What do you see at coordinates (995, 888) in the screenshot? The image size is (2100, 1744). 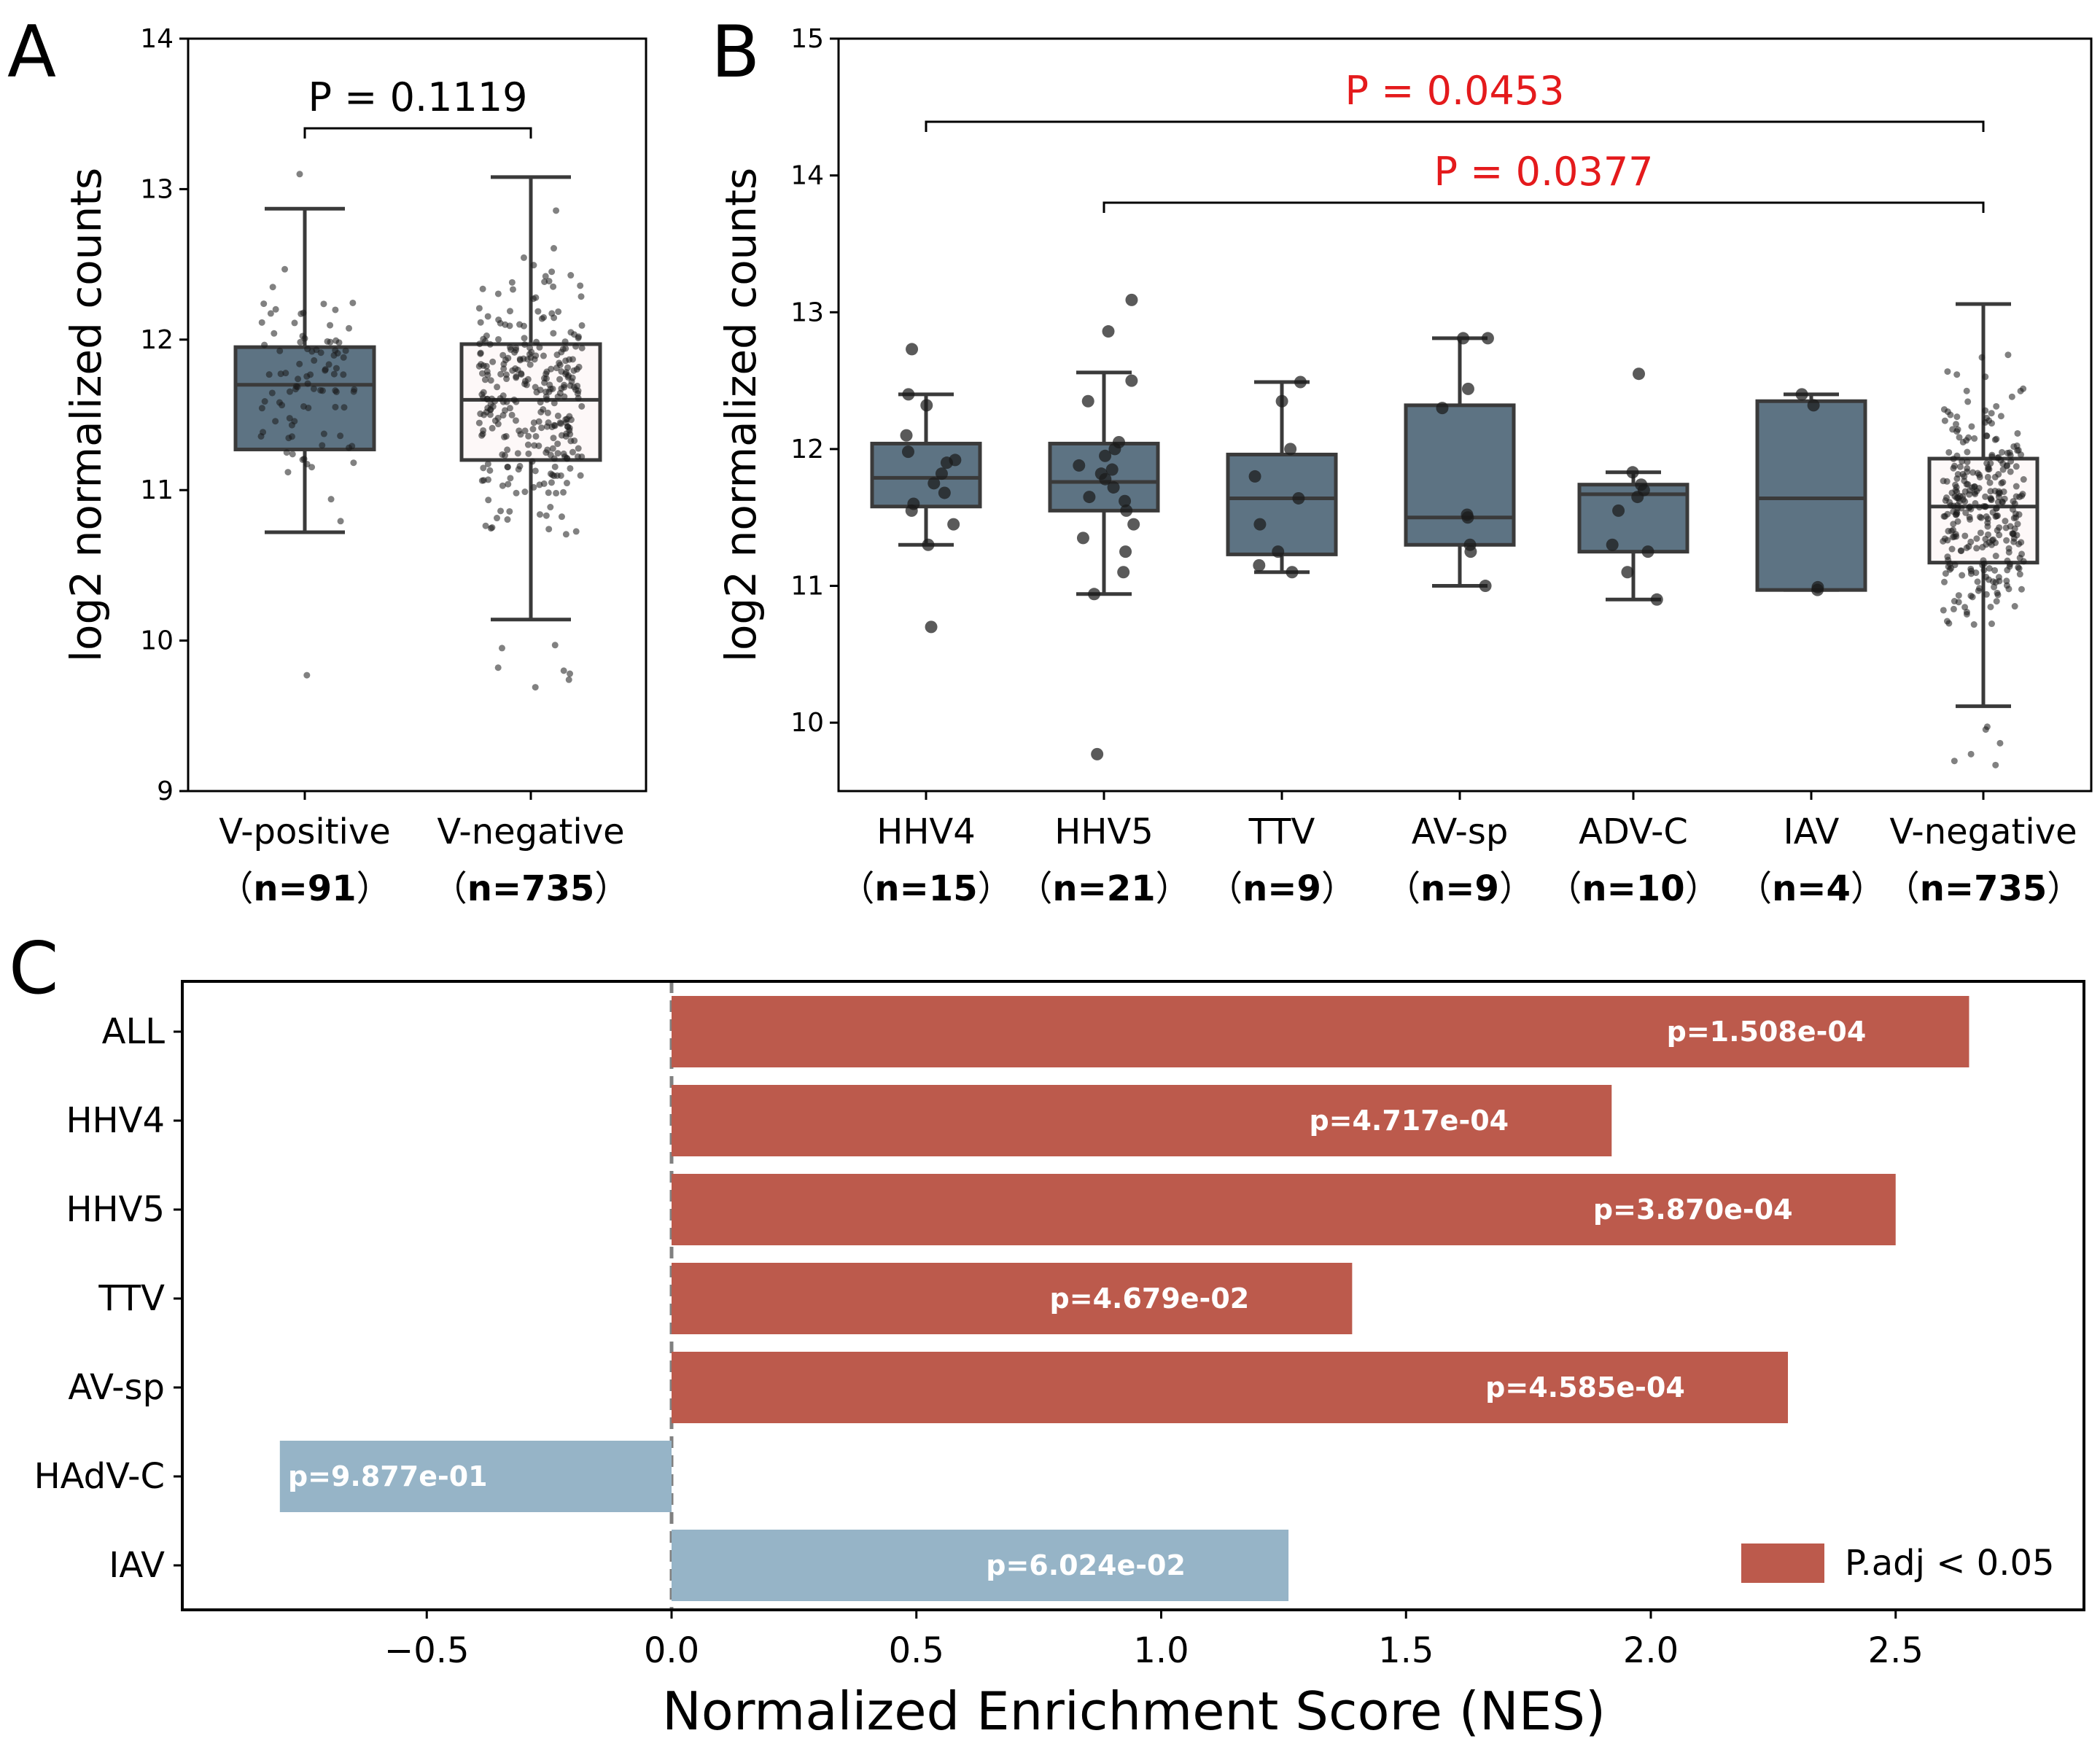 I see `paren-close: ）` at bounding box center [995, 888].